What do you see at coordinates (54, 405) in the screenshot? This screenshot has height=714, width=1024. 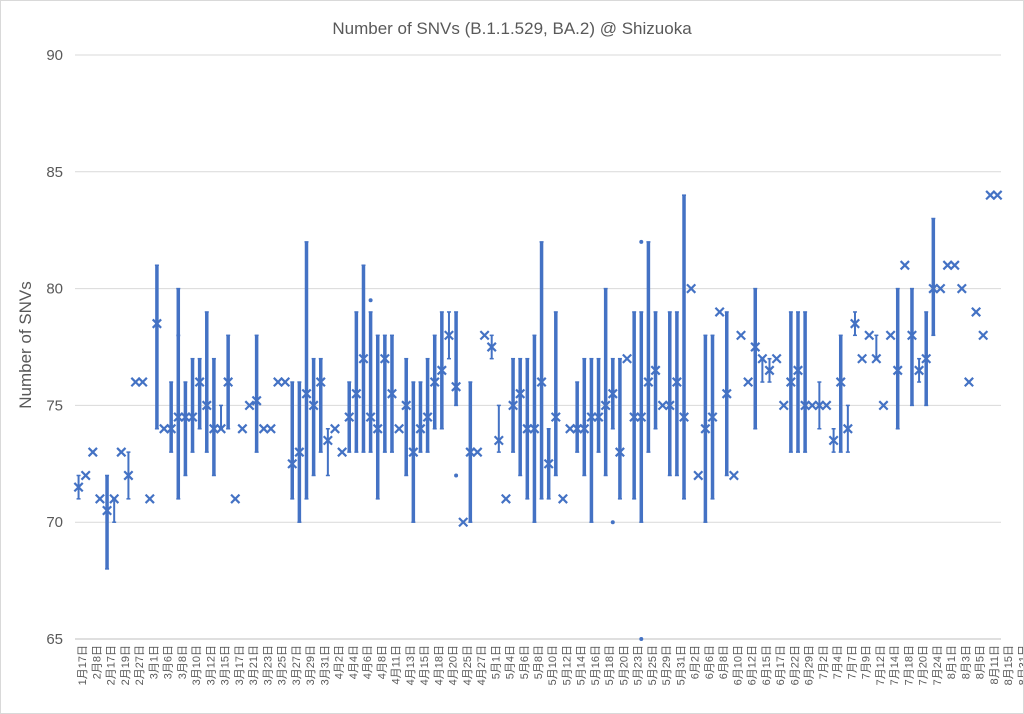 I see `y-tick-label: 75` at bounding box center [54, 405].